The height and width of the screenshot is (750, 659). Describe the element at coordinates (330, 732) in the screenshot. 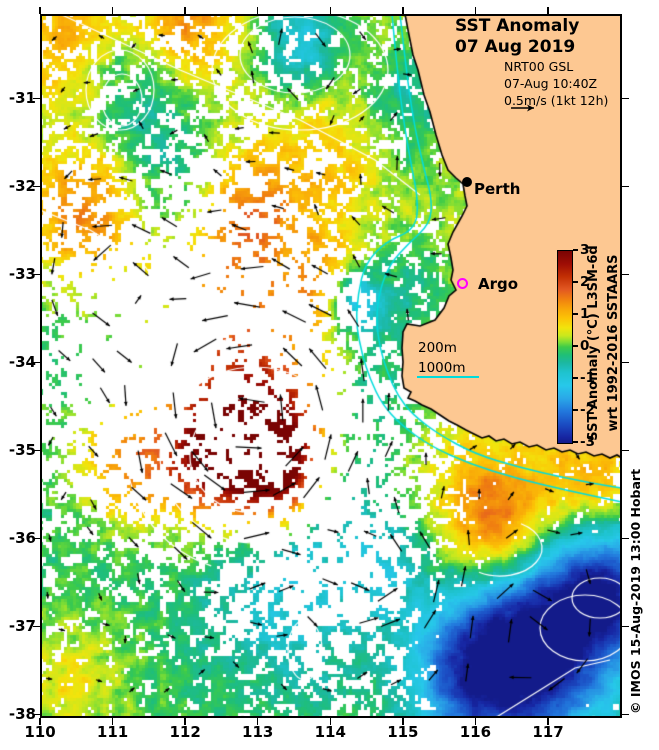

I see `x-tick-label: 114` at that location.